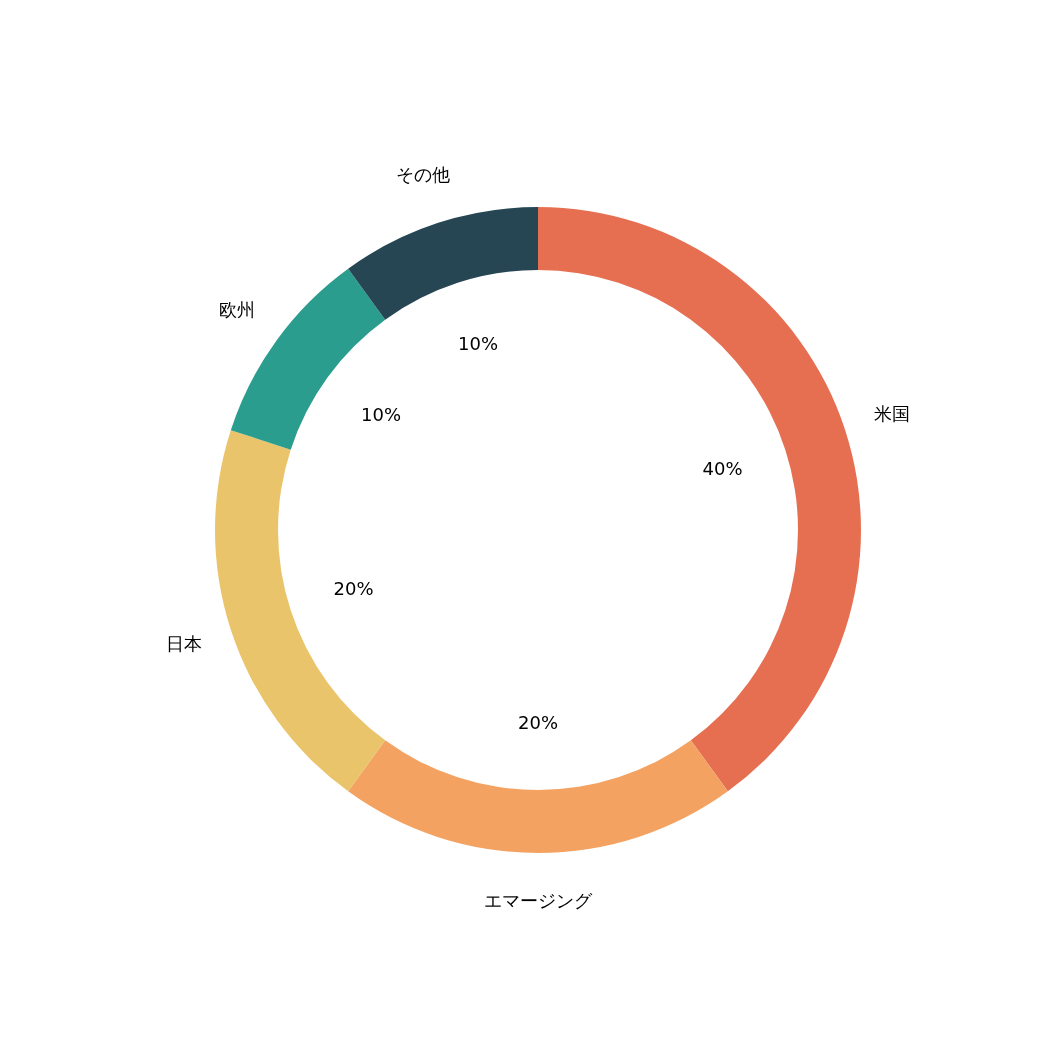  What do you see at coordinates (423, 175) in the screenshot?
I see `slice-label: その他` at bounding box center [423, 175].